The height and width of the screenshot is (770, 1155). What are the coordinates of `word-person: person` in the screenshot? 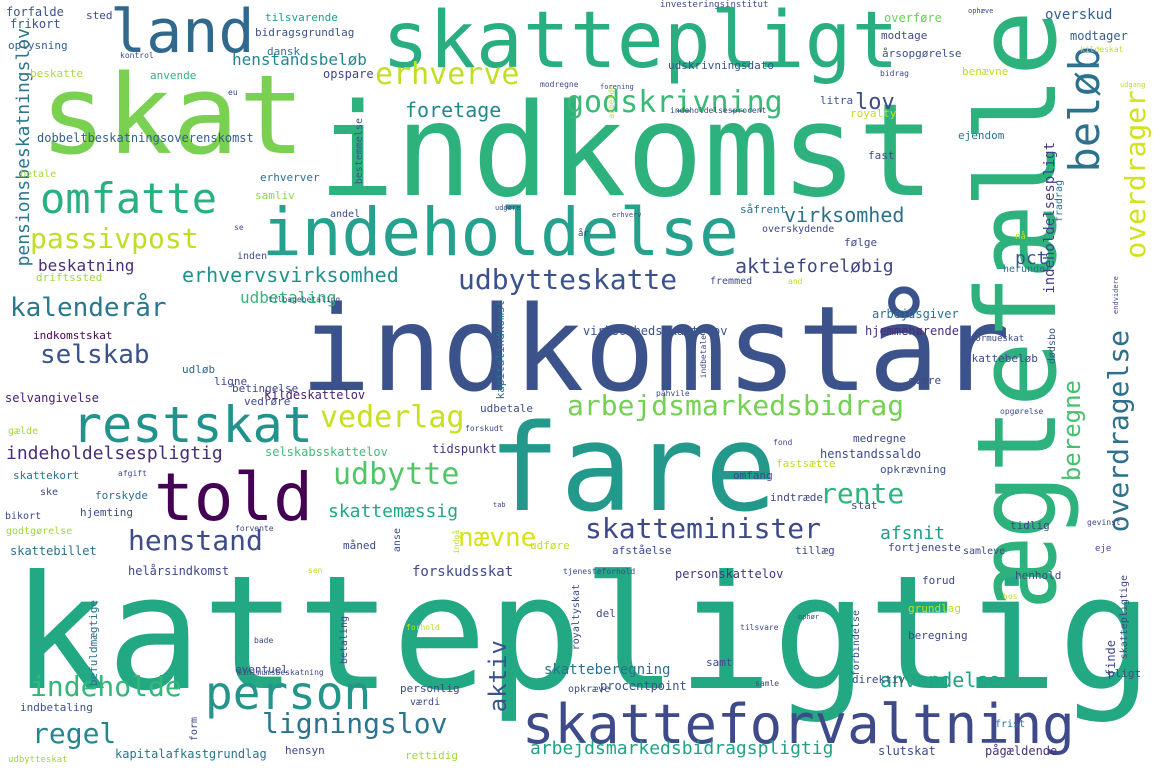 It's located at (288, 693).